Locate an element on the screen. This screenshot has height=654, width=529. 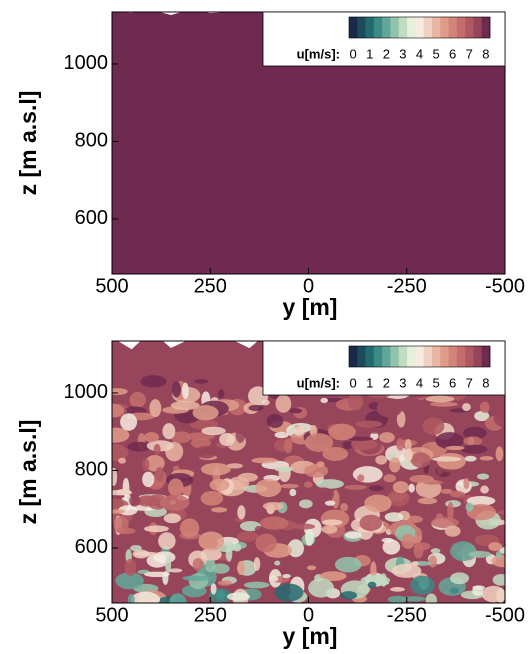
colorbar-tick-label: 3 is located at coordinates (402, 53).